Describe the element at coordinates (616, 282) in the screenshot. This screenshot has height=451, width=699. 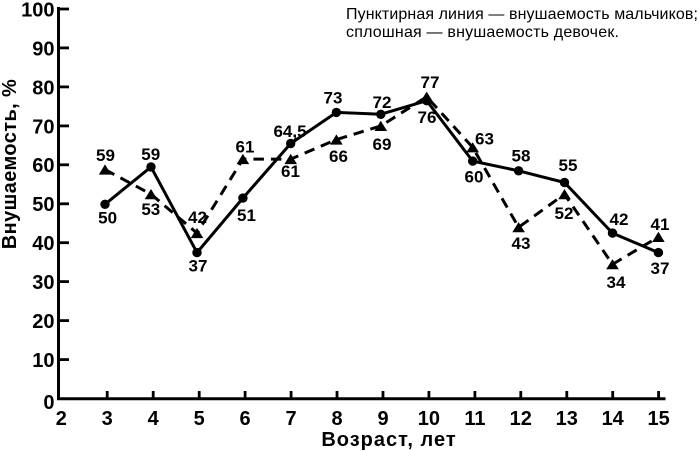
I see `svg-text: 34` at that location.